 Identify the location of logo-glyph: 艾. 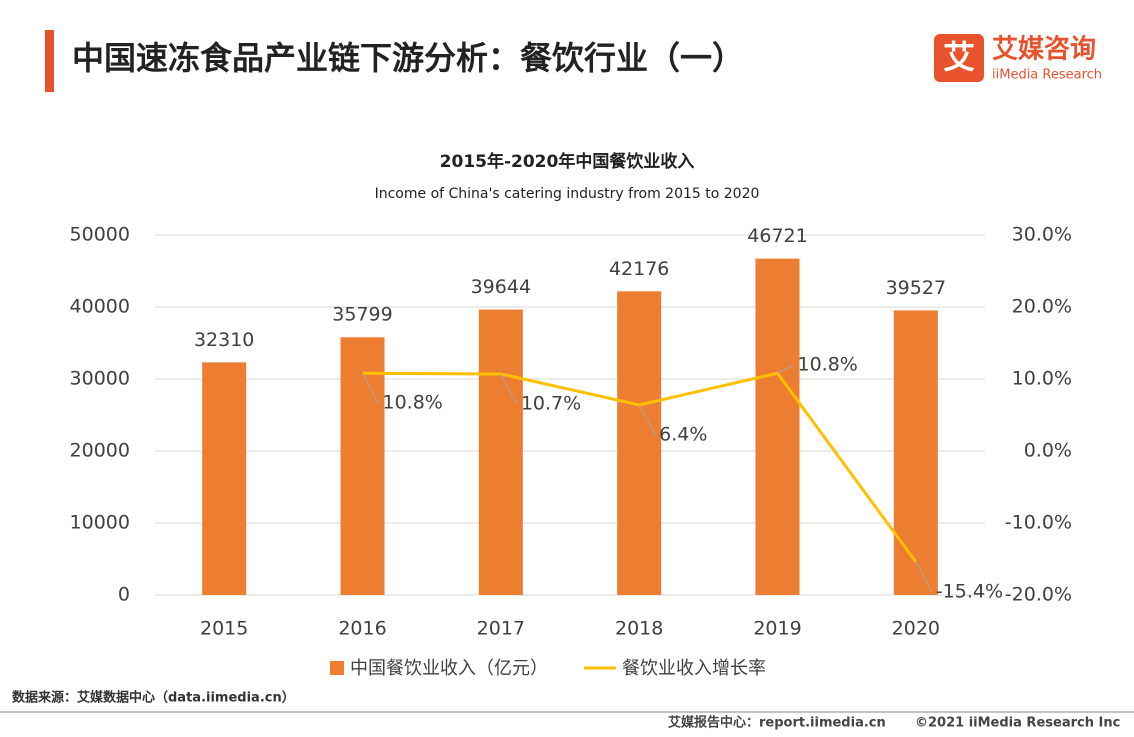
(959, 57).